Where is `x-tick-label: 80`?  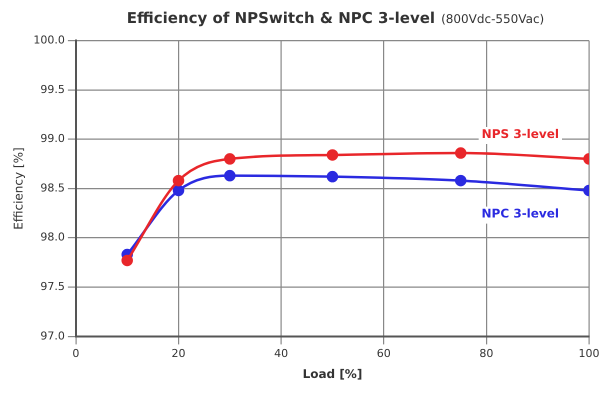
x-tick-label: 80 is located at coordinates (486, 353).